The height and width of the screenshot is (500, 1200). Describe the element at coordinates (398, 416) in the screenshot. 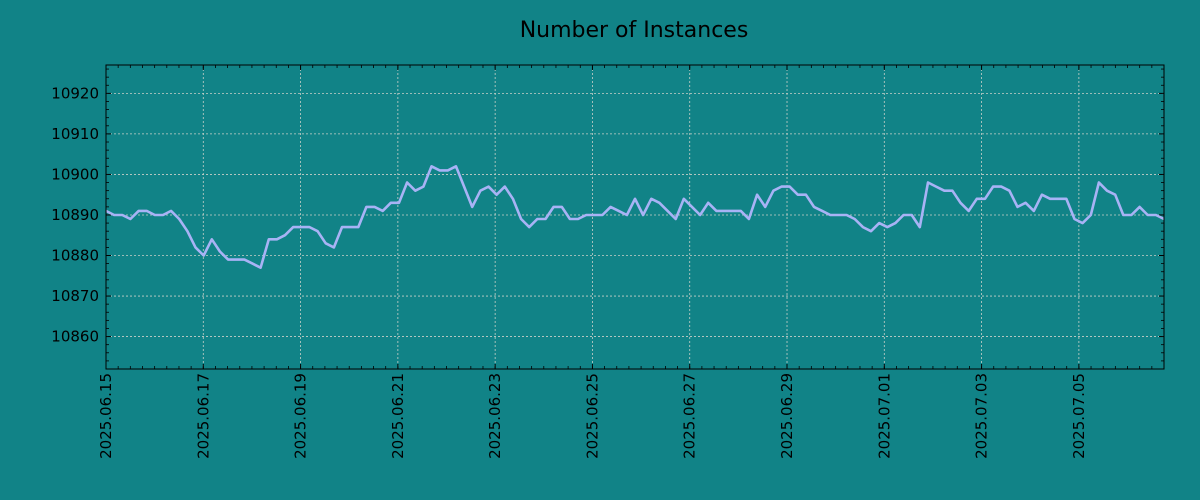

I see `x-tick-label: 2025.06.21` at that location.